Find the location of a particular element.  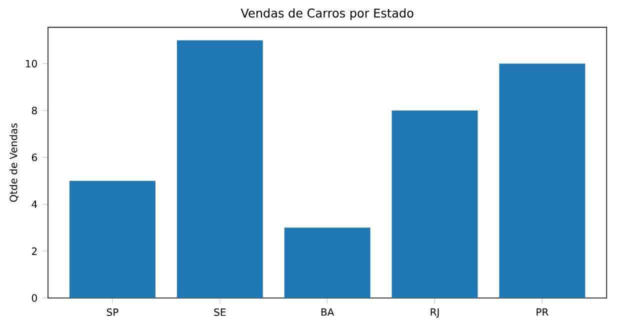

chart-title: Vendas de Carros por Estado is located at coordinates (327, 14).